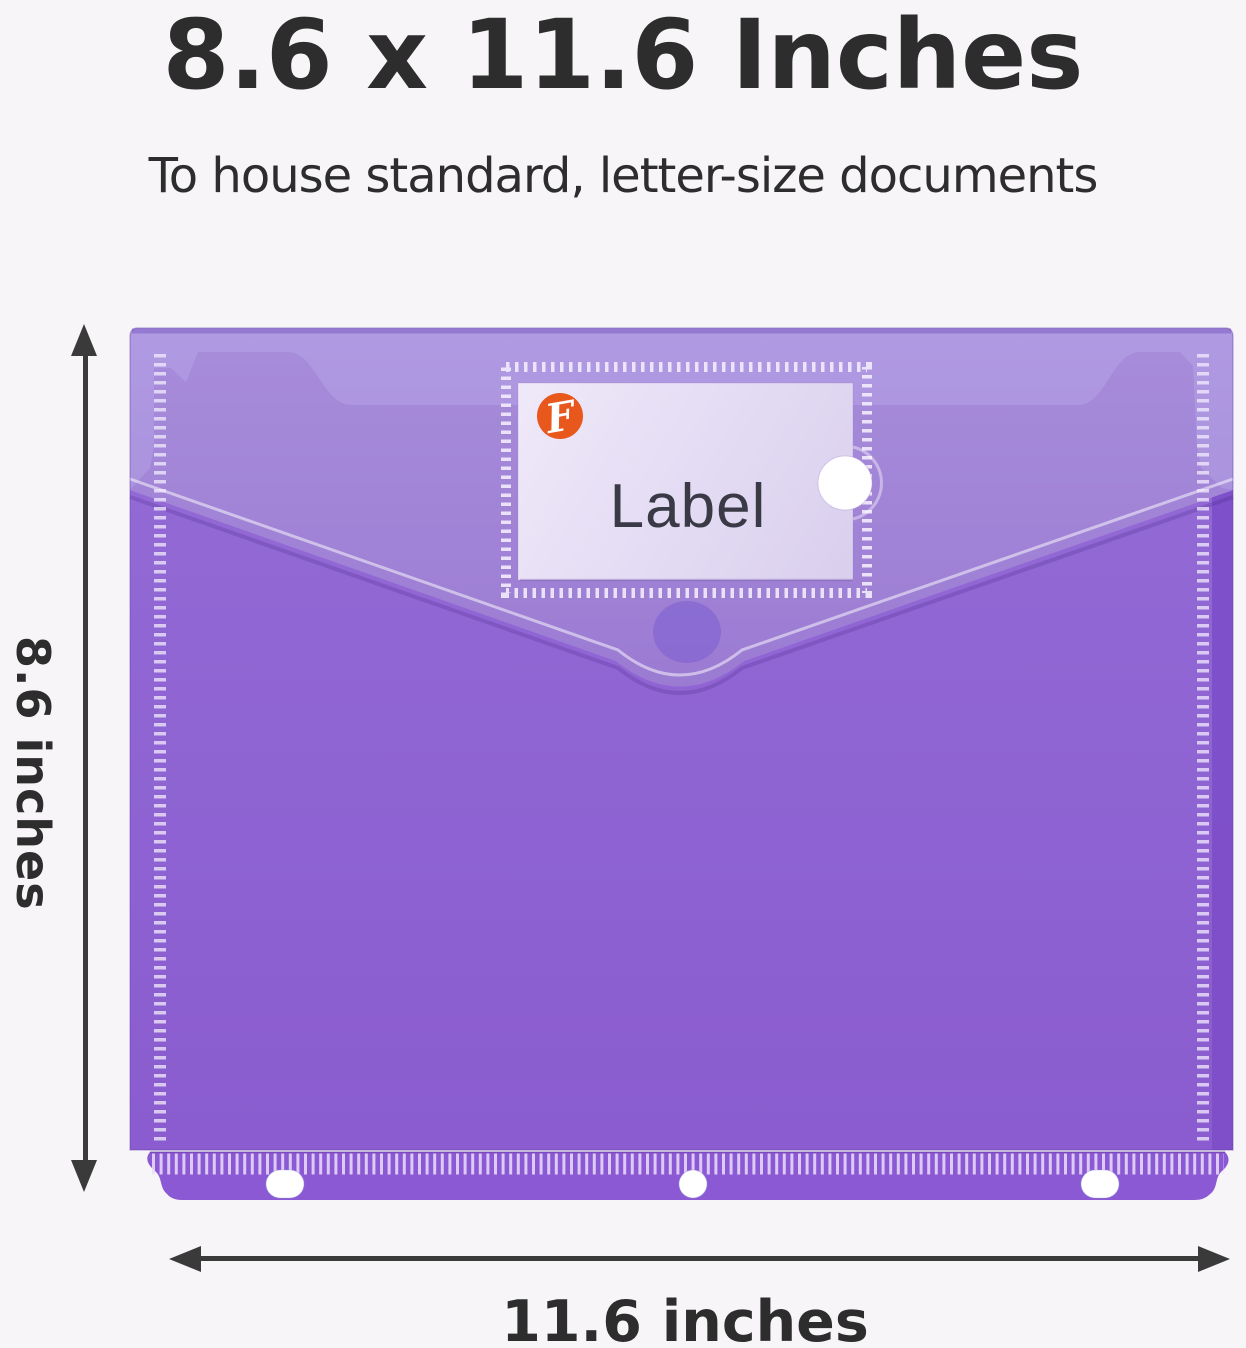 The image size is (1246, 1348). What do you see at coordinates (1214, 1259) in the screenshot?
I see `width-arrow-right-icon` at bounding box center [1214, 1259].